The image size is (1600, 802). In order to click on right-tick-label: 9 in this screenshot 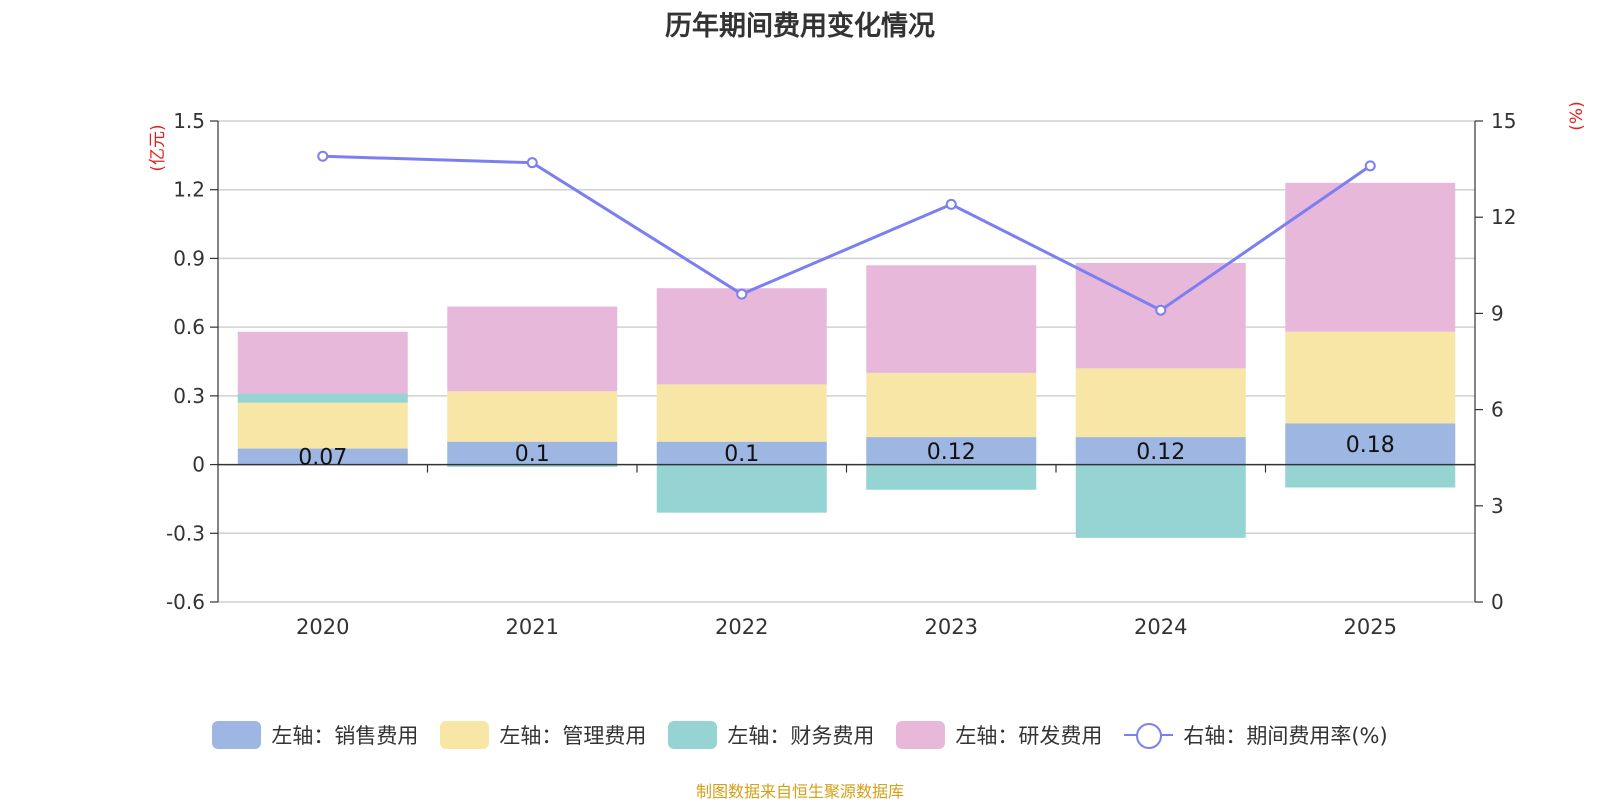, I will do `click(1497, 313)`.